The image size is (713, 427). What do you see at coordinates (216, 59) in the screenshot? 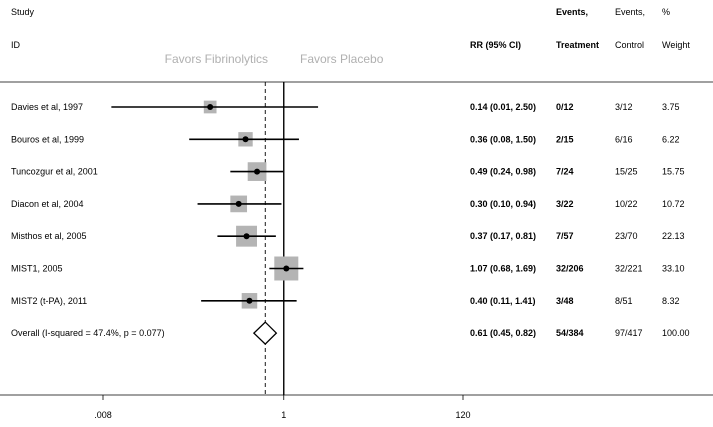
I see `favors-left-label: Favors Fibrinolytics` at bounding box center [216, 59].